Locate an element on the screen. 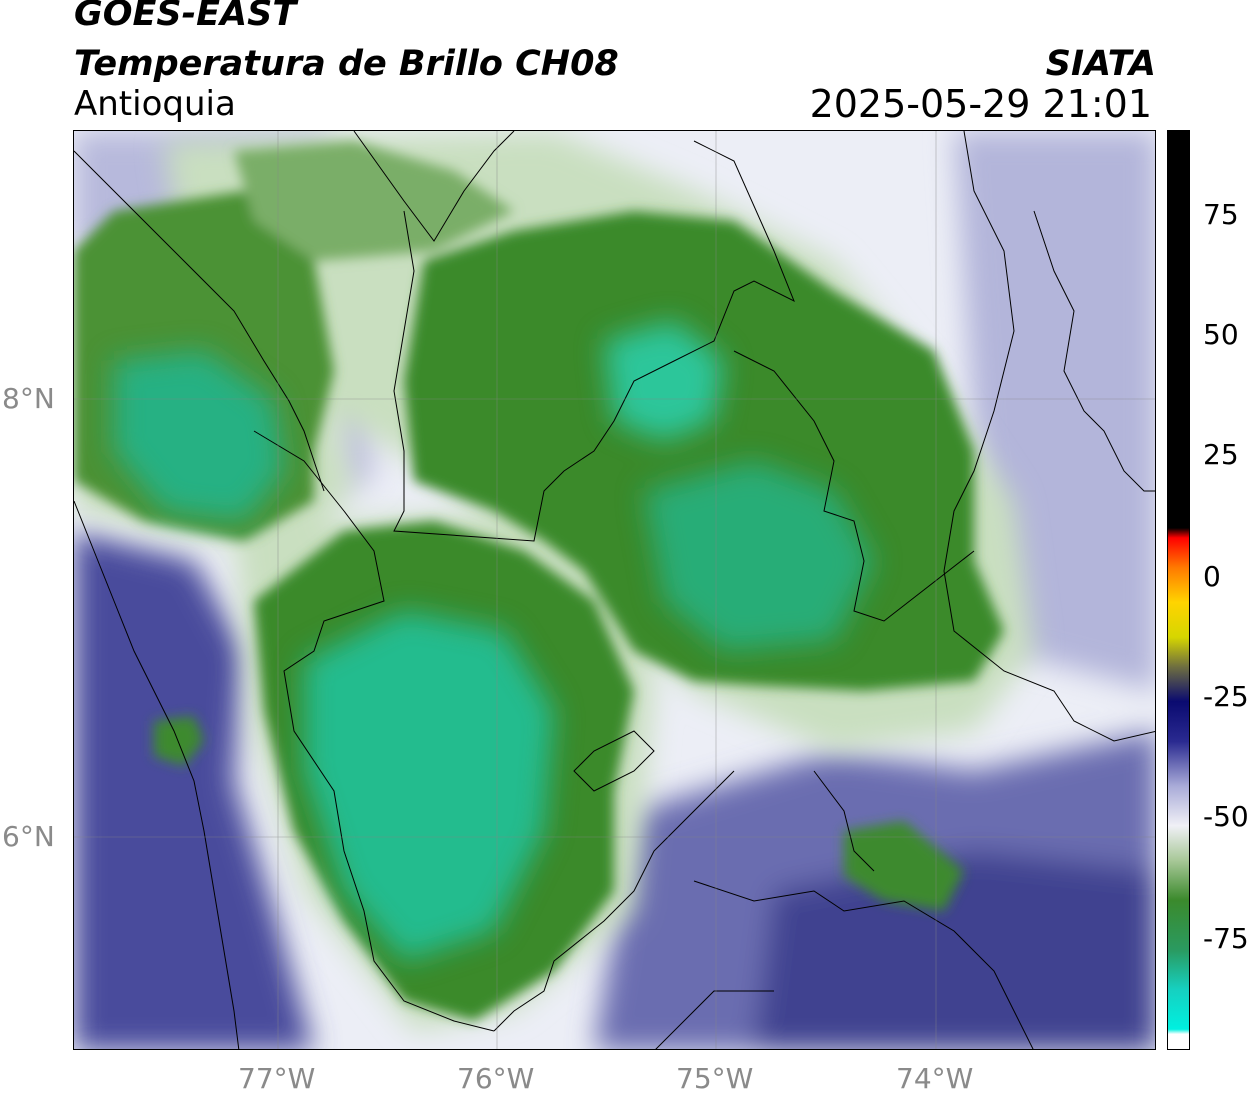  datetime-label: 2025-05-29 21:01 is located at coordinates (980, 104).